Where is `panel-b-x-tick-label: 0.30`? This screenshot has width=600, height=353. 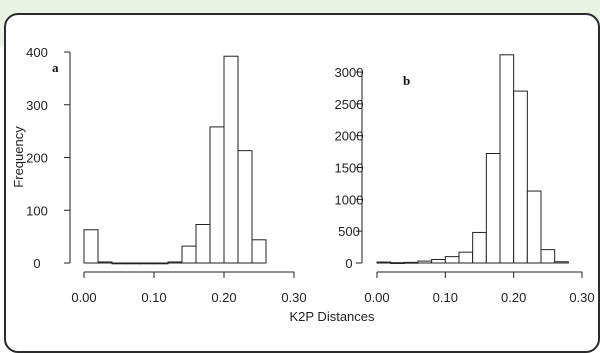 panel-b-x-tick-label: 0.30 is located at coordinates (581, 297).